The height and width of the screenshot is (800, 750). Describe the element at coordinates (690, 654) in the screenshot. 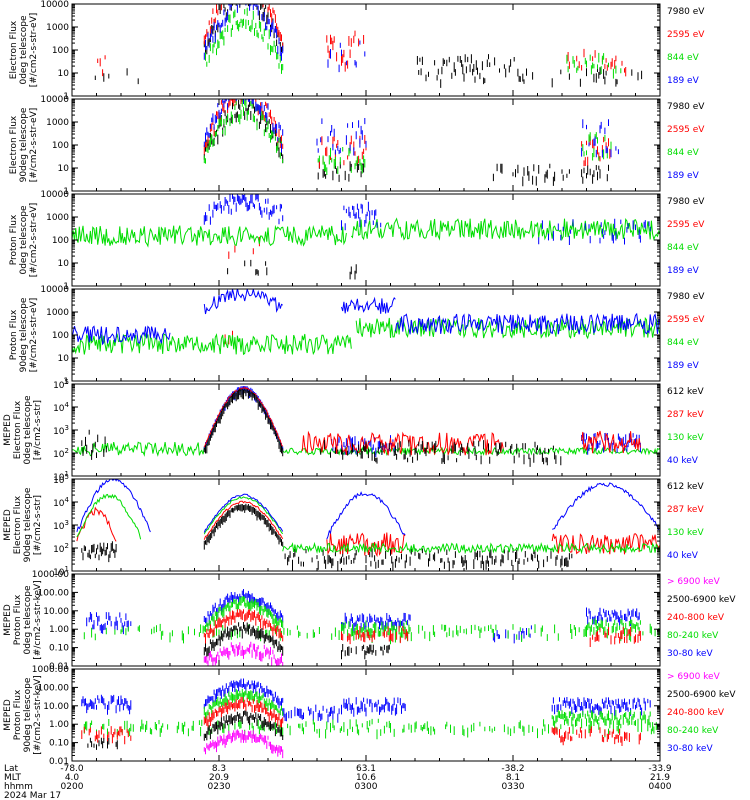

I see `legend-entry: 30-80 keV` at that location.